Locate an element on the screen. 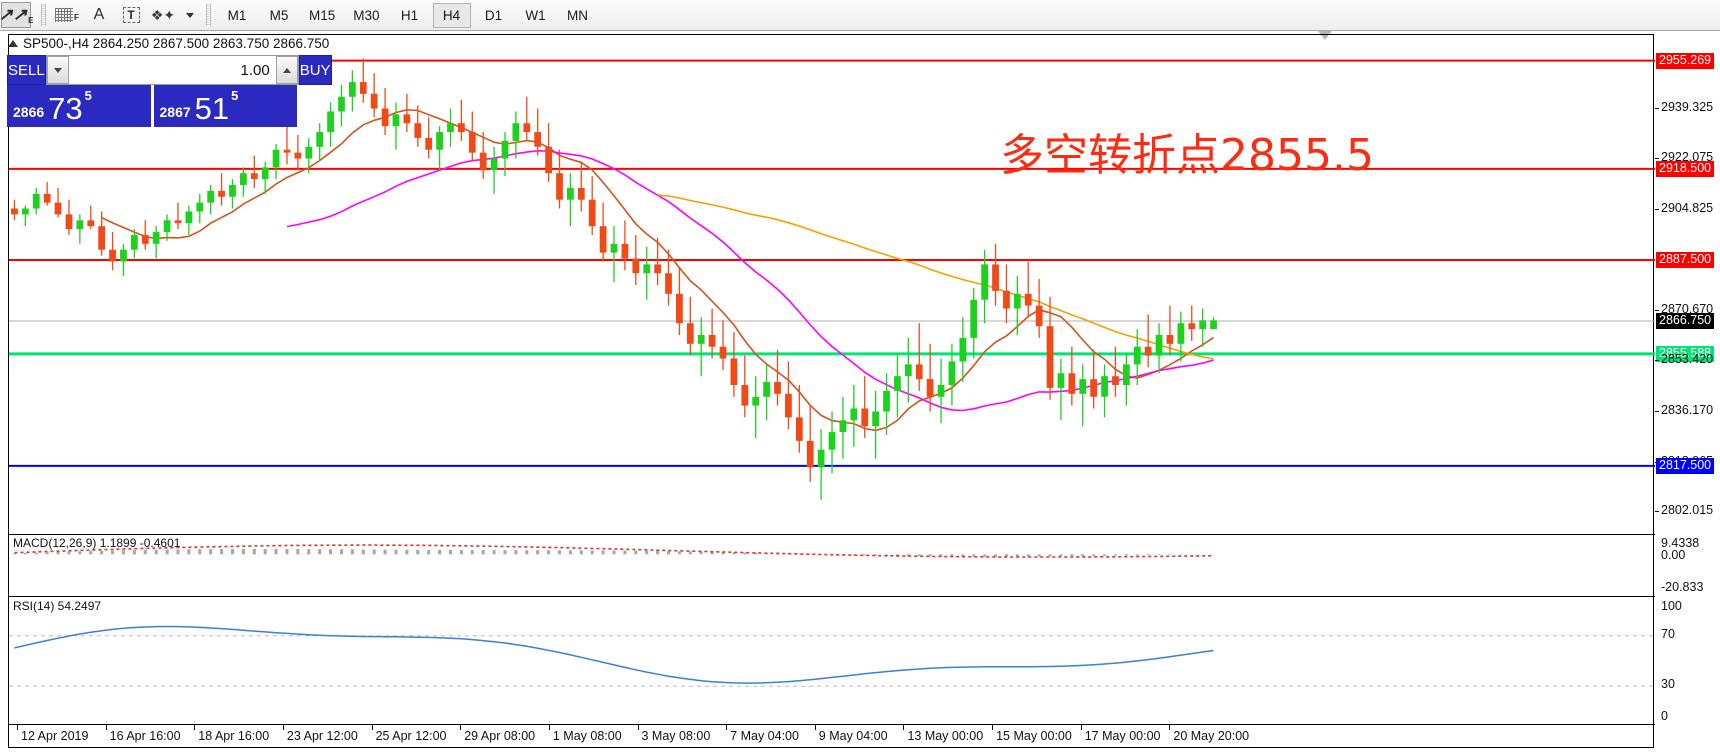 The width and height of the screenshot is (1720, 753). grid-icon: F is located at coordinates (67, 15).